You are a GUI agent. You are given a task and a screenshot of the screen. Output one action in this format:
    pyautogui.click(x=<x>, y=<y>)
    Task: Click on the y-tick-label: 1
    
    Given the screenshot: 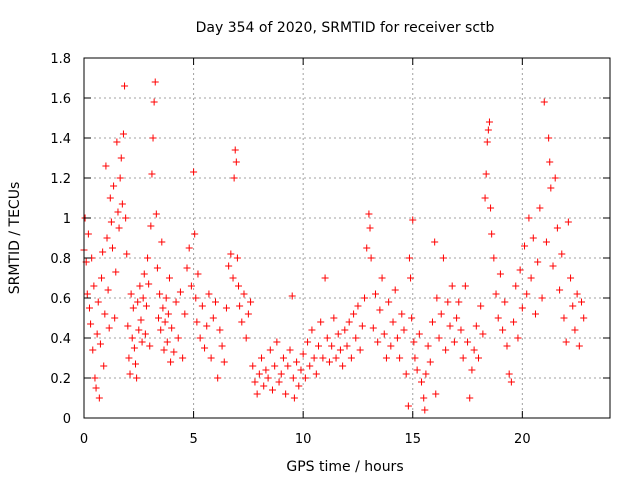 What is the action you would take?
    pyautogui.click(x=67, y=219)
    